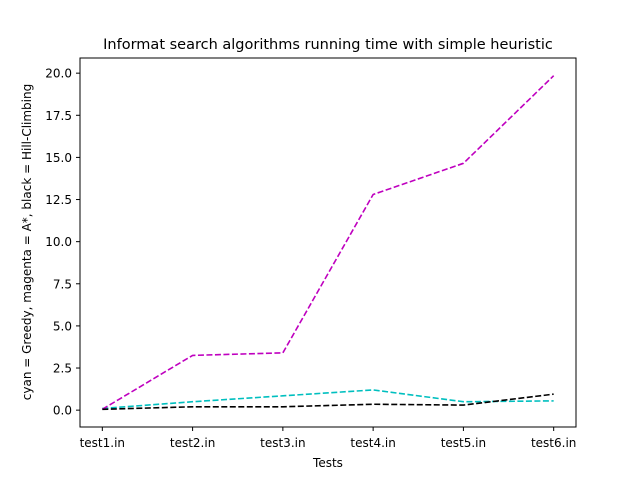 Image resolution: width=640 pixels, height=484 pixels. I want to click on y-tick-label: 12.5, so click(58, 200).